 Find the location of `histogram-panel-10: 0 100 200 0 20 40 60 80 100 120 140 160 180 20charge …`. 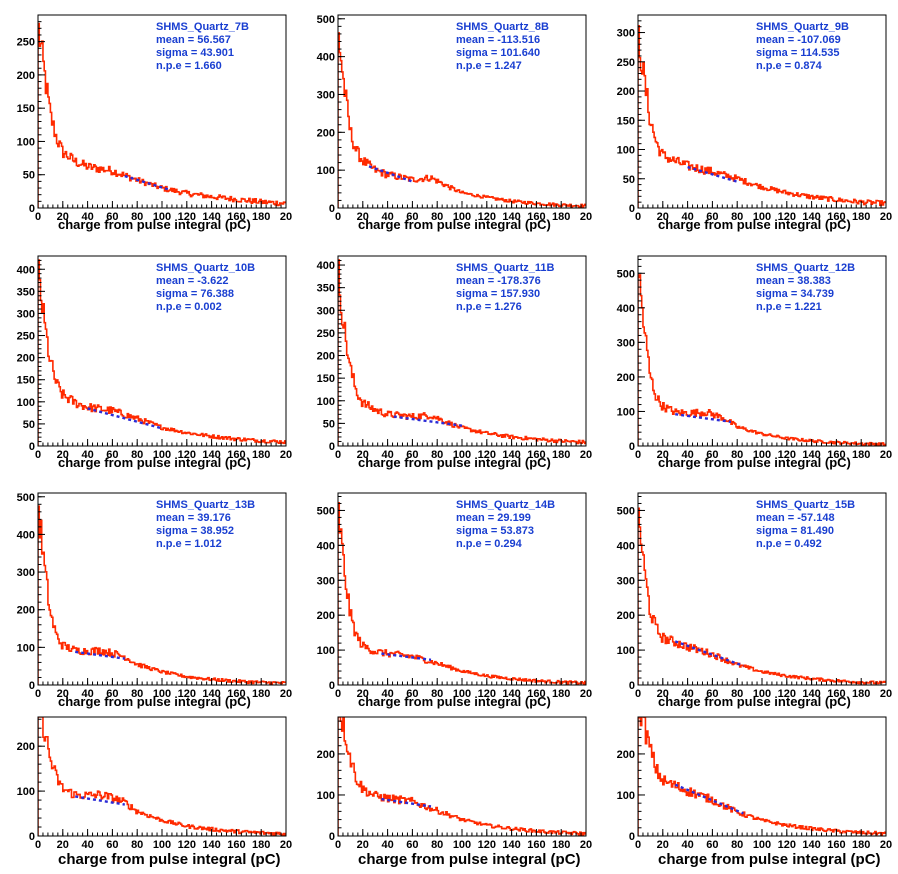

histogram-panel-10: 0 100 200 0 20 40 60 80 100 120 140 160 180 20charge … is located at coordinates (154, 792).